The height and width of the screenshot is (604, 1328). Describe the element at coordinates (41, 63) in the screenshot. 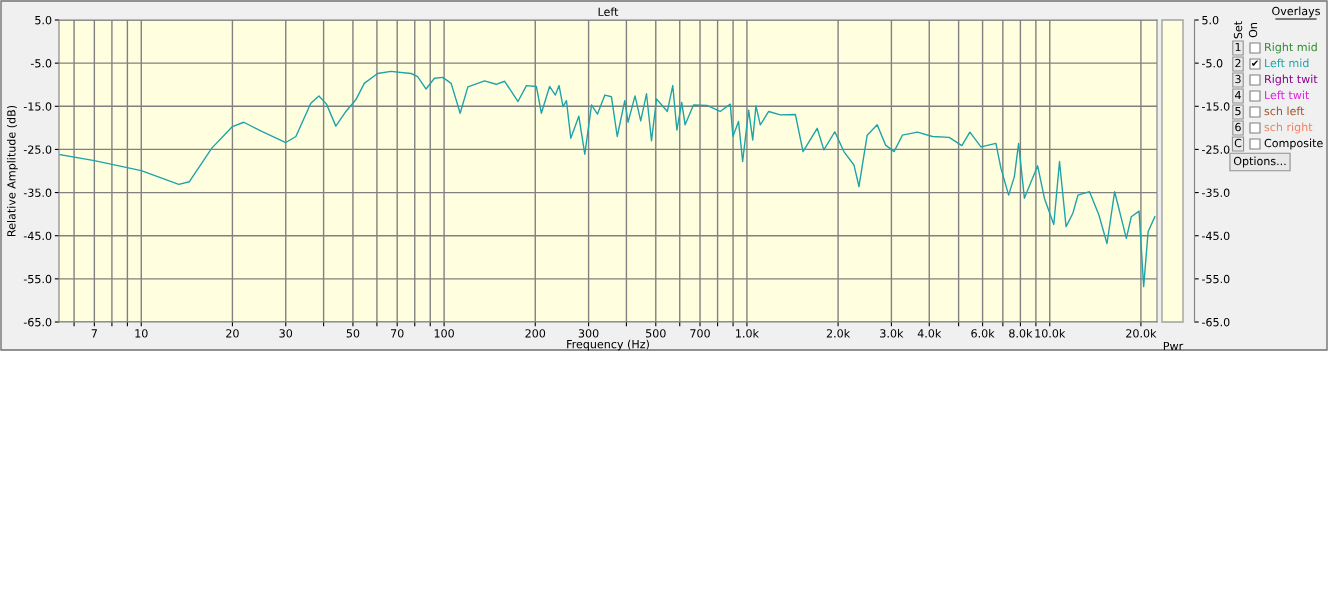

I see `y-tick-label: -5.0` at that location.